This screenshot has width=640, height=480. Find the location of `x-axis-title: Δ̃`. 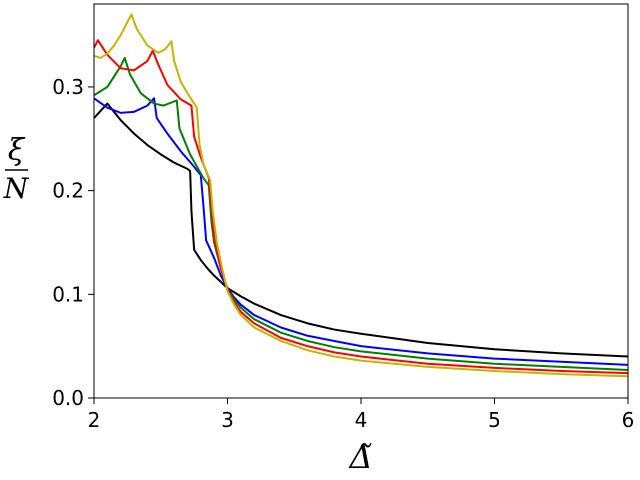

x-axis-title: Δ̃ is located at coordinates (359, 457).